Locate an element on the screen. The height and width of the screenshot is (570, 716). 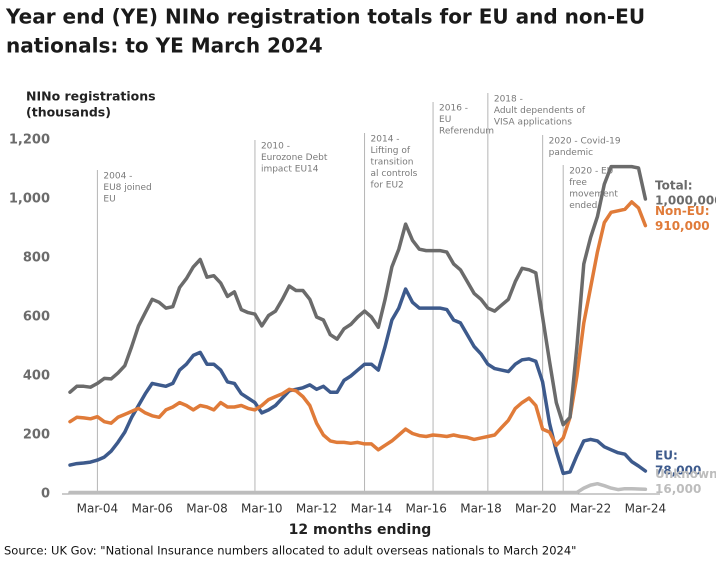
y-tick-label: 600 is located at coordinates (36, 317).